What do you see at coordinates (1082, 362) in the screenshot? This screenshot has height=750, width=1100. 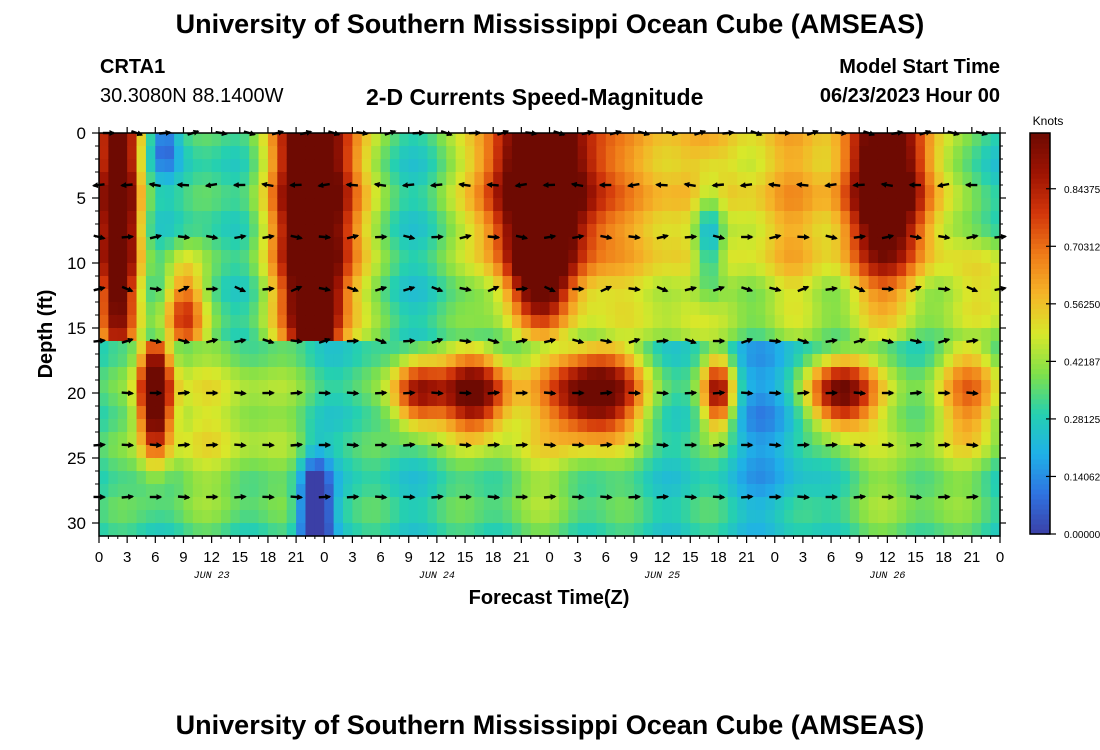 I see `colorbar-tick-label: 0.42187` at bounding box center [1082, 362].